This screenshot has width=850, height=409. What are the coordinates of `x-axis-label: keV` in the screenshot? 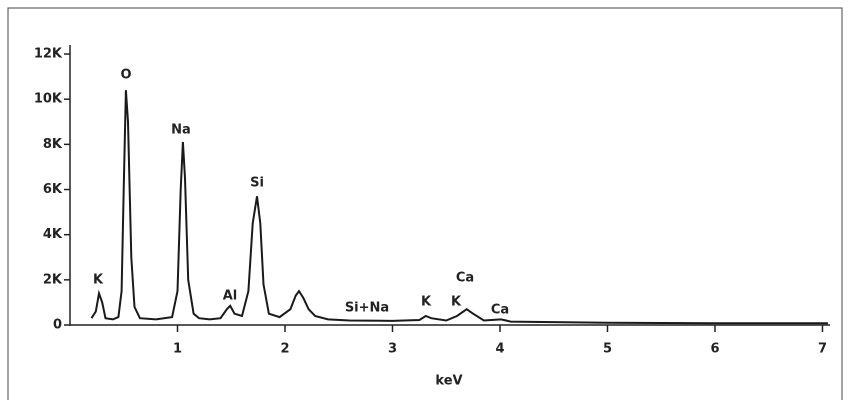 It's located at (448, 381).